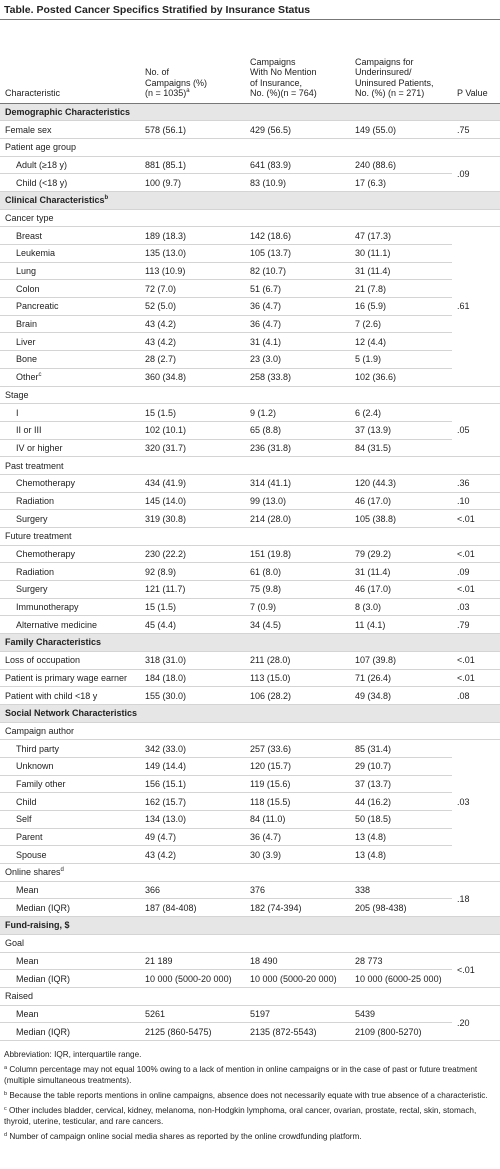  I want to click on label-text: Past treatment, so click(34, 465).